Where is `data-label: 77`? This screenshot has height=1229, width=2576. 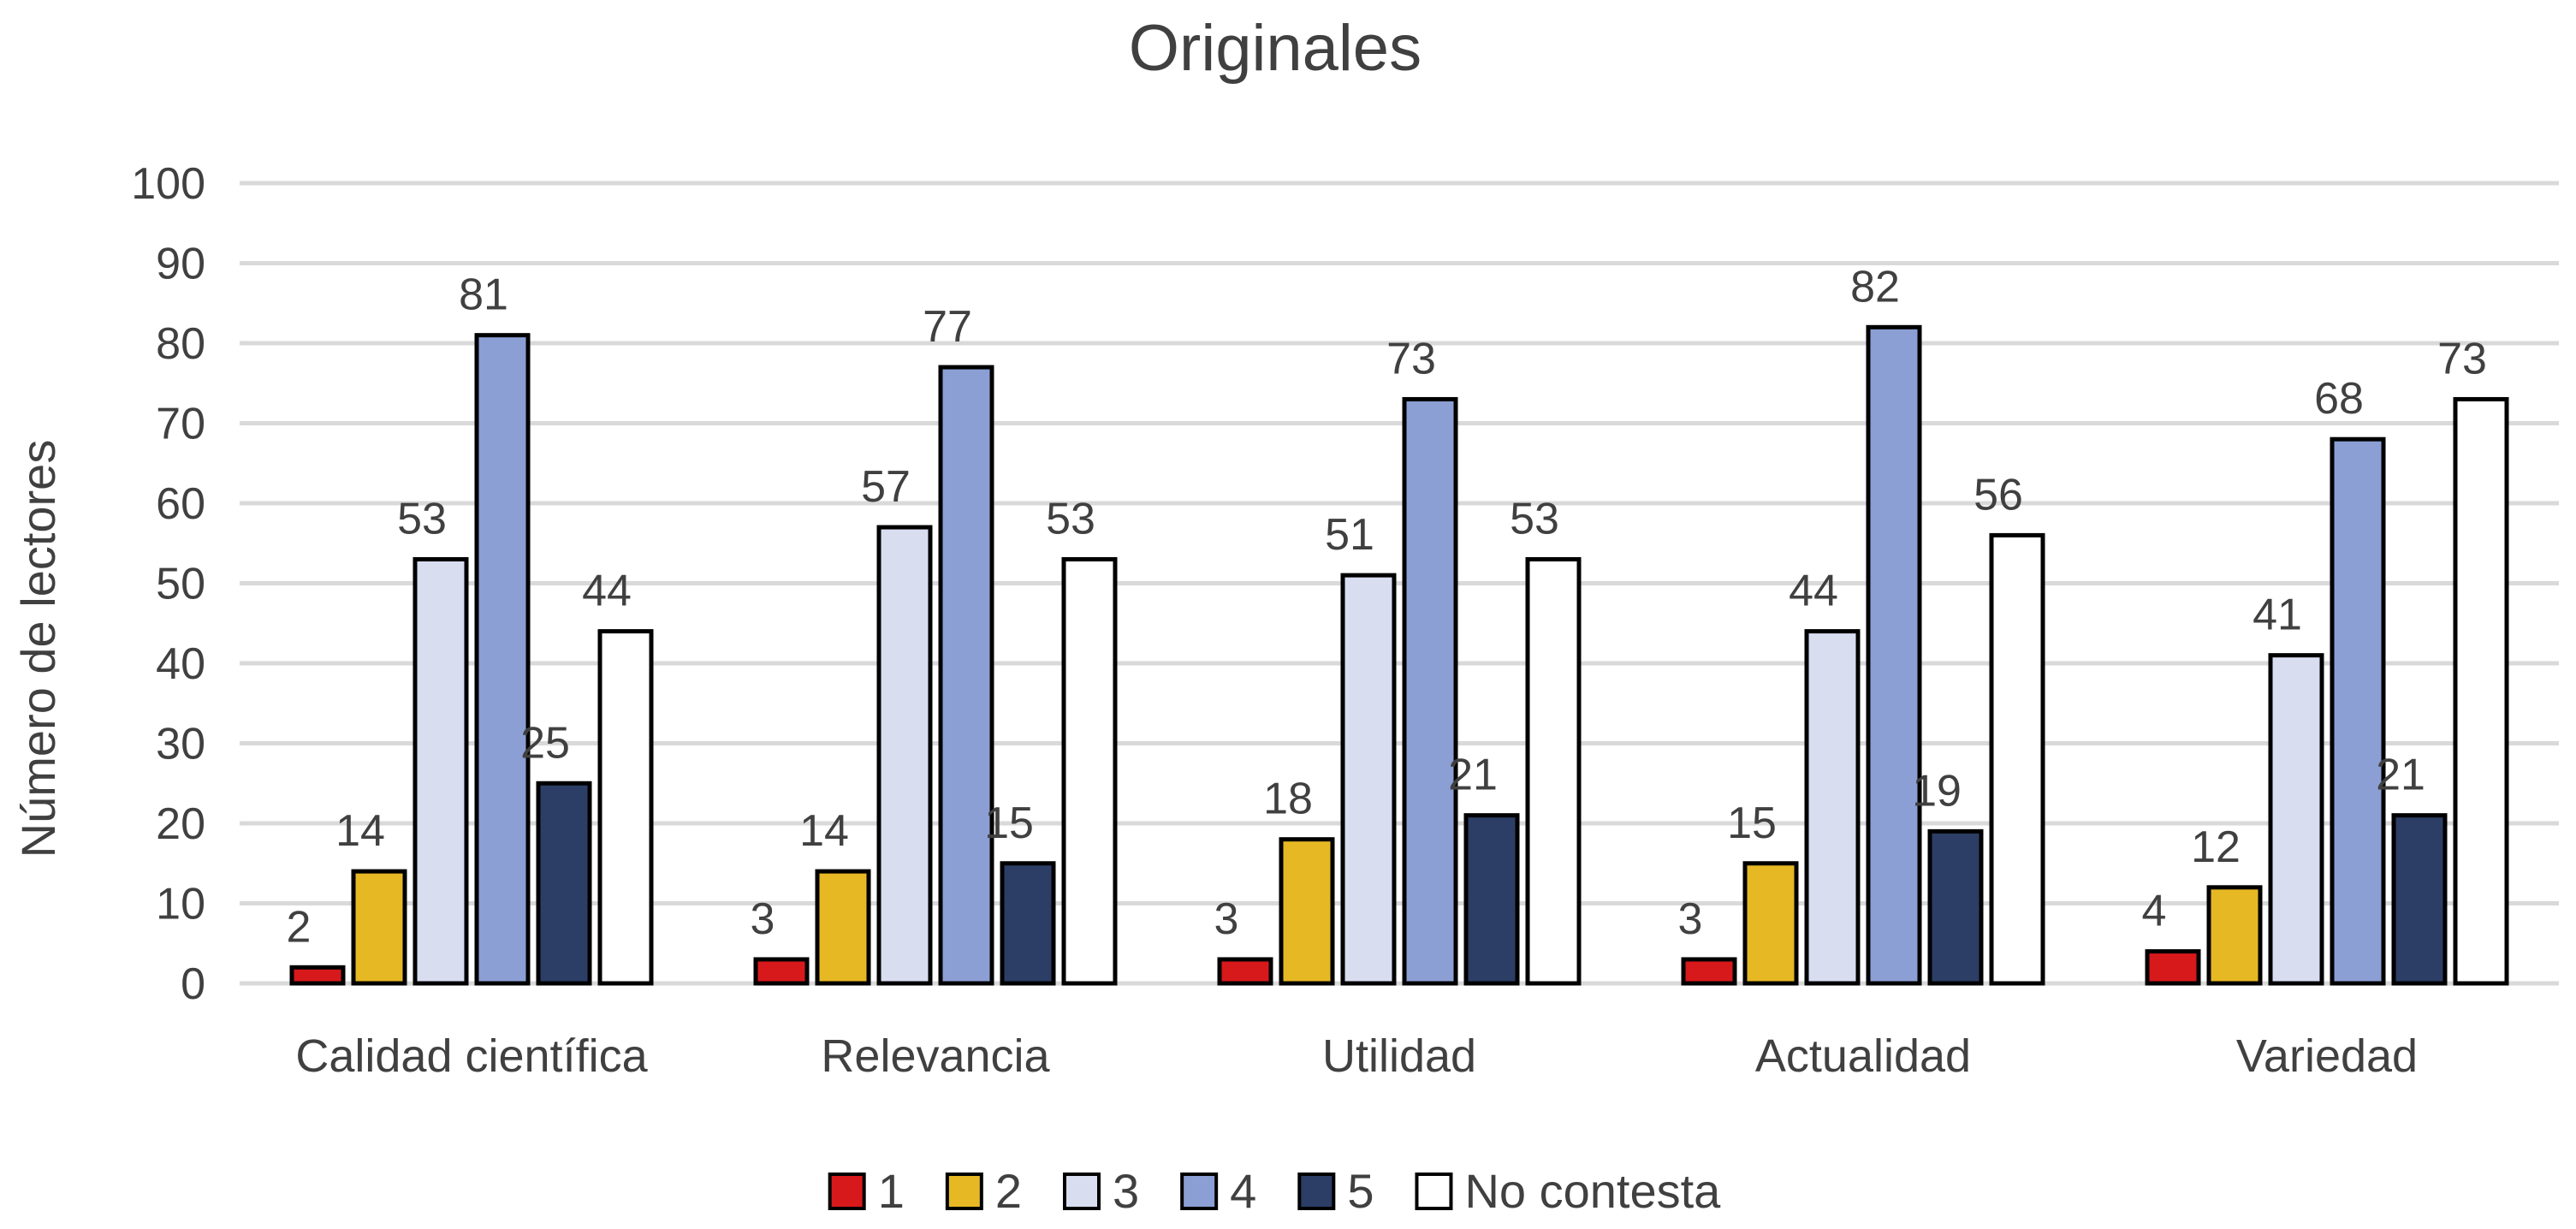 data-label: 77 is located at coordinates (947, 327).